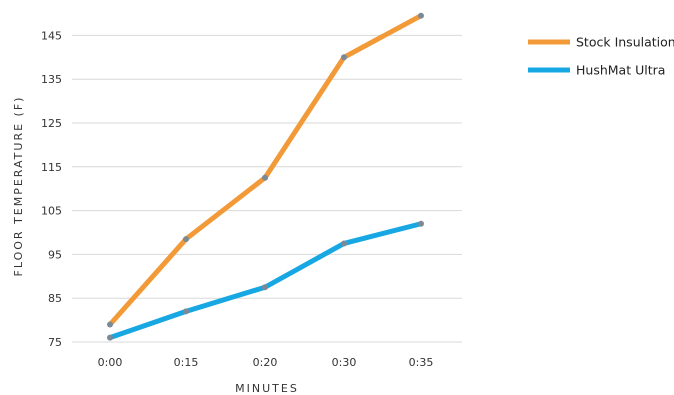 The height and width of the screenshot is (395, 674). What do you see at coordinates (51, 211) in the screenshot?
I see `y-tick-label: 105` at bounding box center [51, 211].